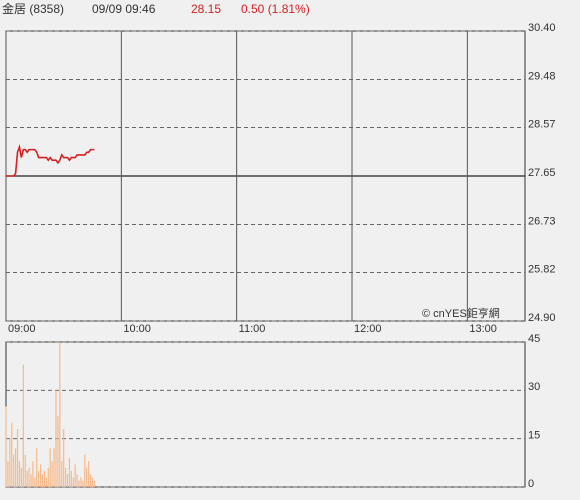 This screenshot has width=580, height=500. I want to click on y-tick-label: 45, so click(534, 339).